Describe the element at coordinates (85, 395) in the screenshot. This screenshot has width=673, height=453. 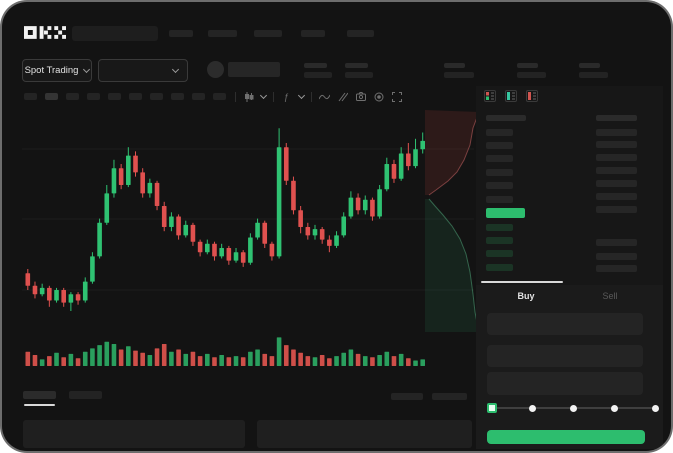
I see `bottom-tab` at that location.